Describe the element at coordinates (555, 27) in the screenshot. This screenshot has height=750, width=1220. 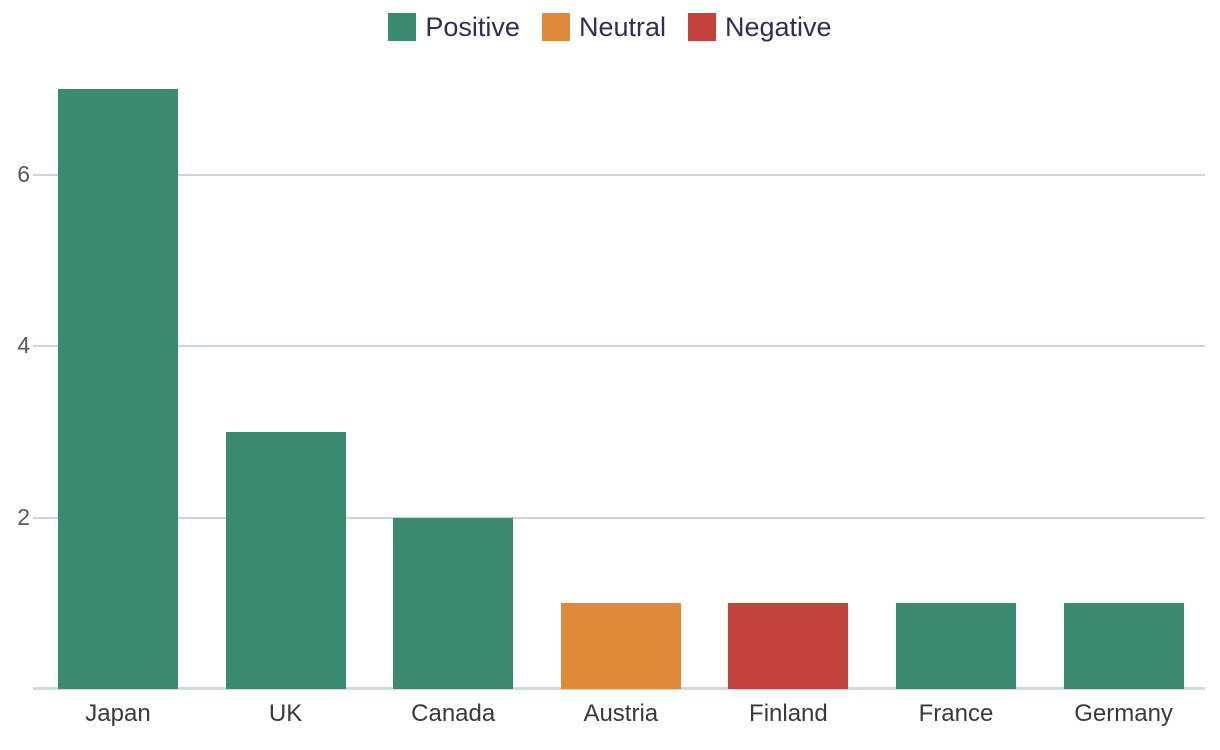
I see `legend-swatch-neutral` at that location.